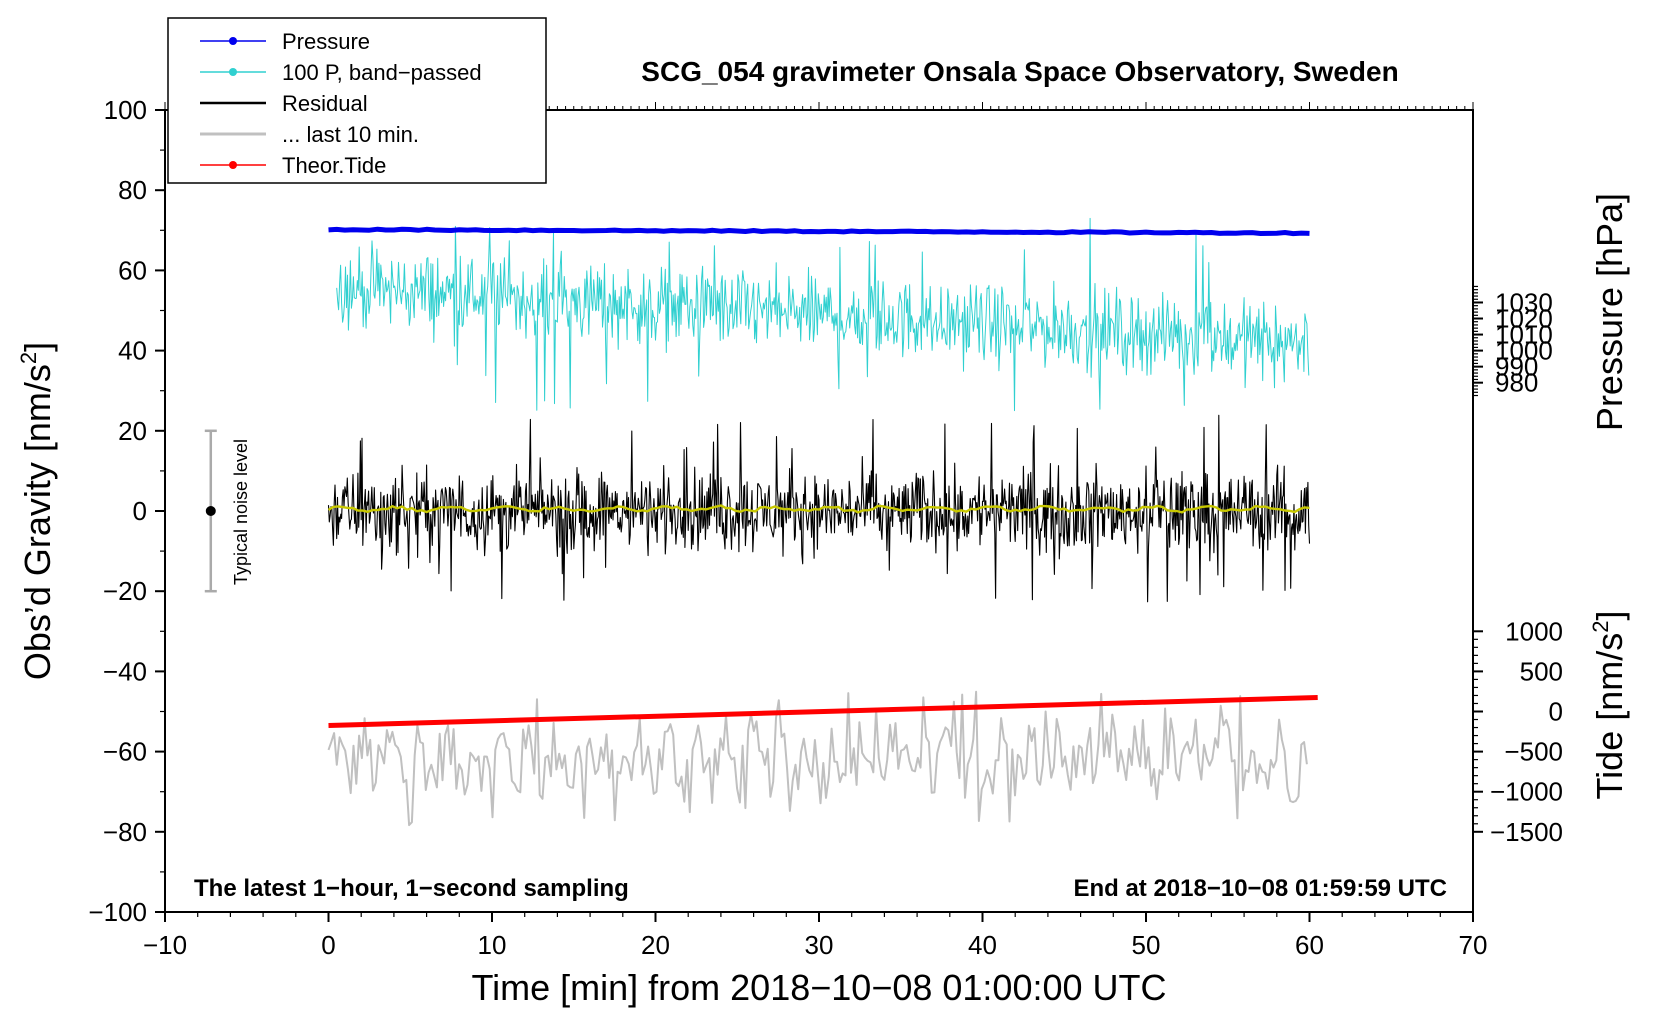 The width and height of the screenshot is (1660, 1020). I want to click on tide-tick-label: −1000, so click(1526, 792).